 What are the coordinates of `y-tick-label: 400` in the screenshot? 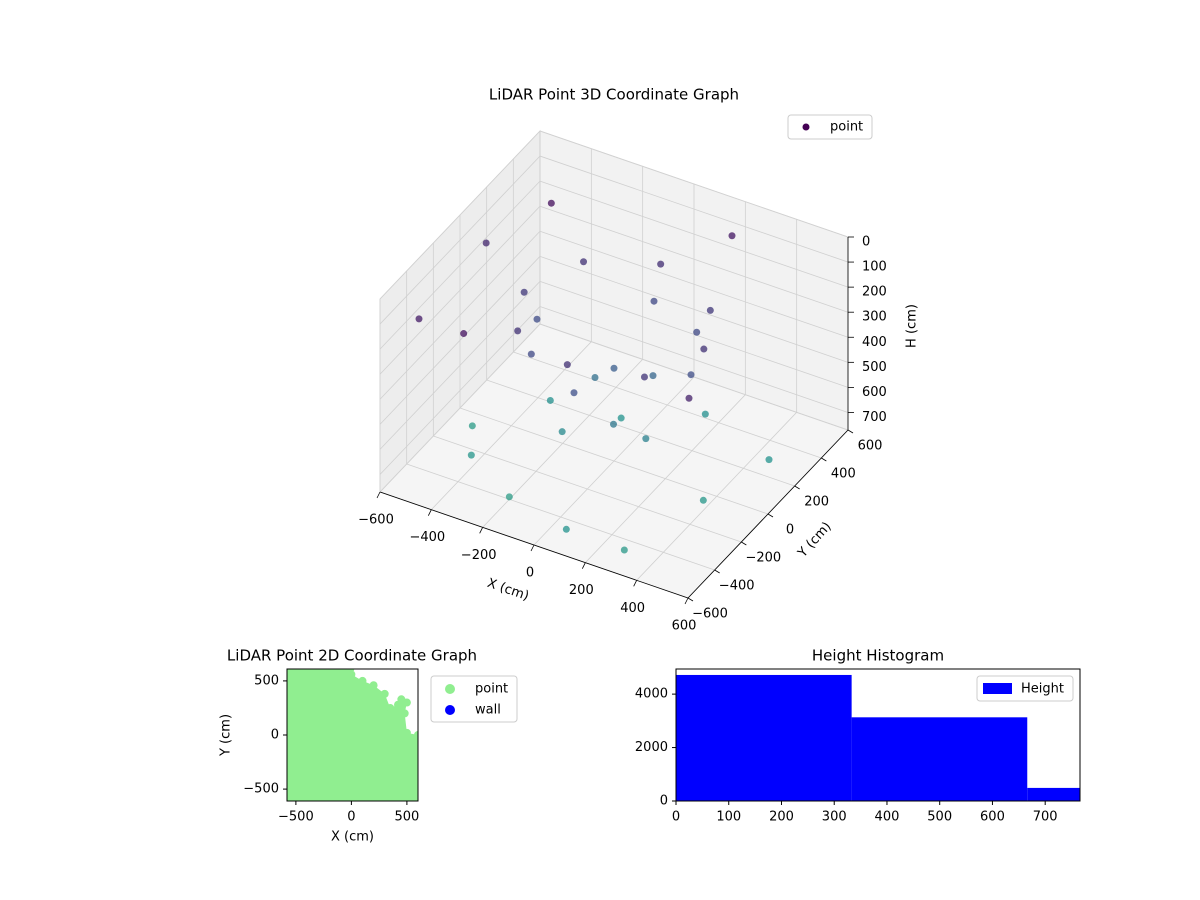 It's located at (843, 474).